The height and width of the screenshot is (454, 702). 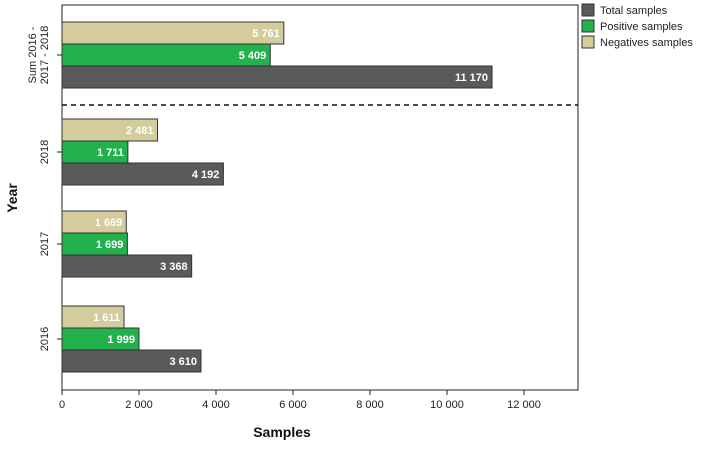 What do you see at coordinates (39, 55) in the screenshot?
I see `category-label: Sum 2016 -2017 - 2018` at bounding box center [39, 55].